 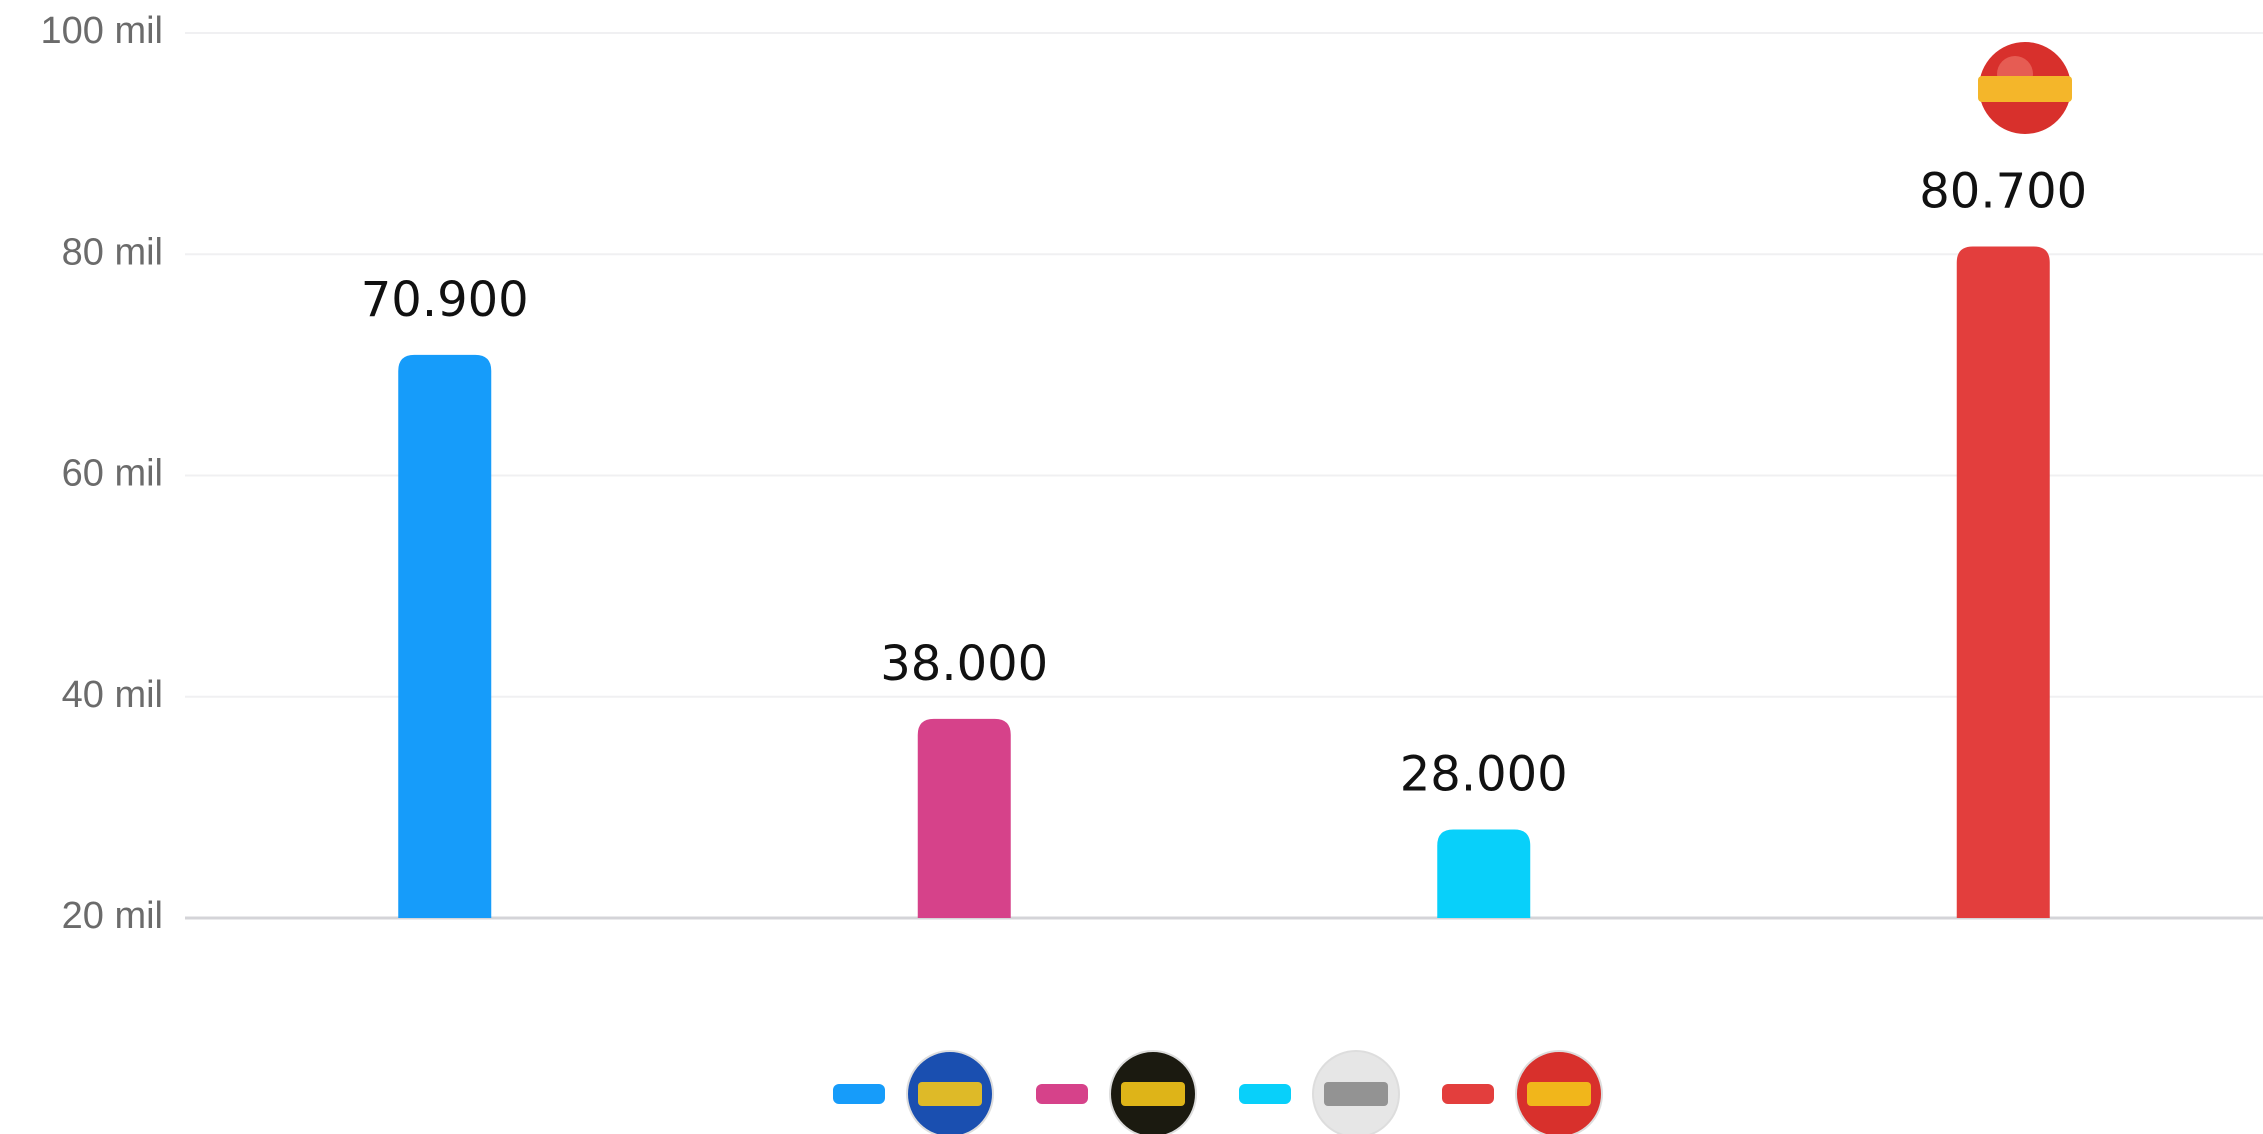 I want to click on y-tick-label: 40 mil, so click(x=112, y=695).